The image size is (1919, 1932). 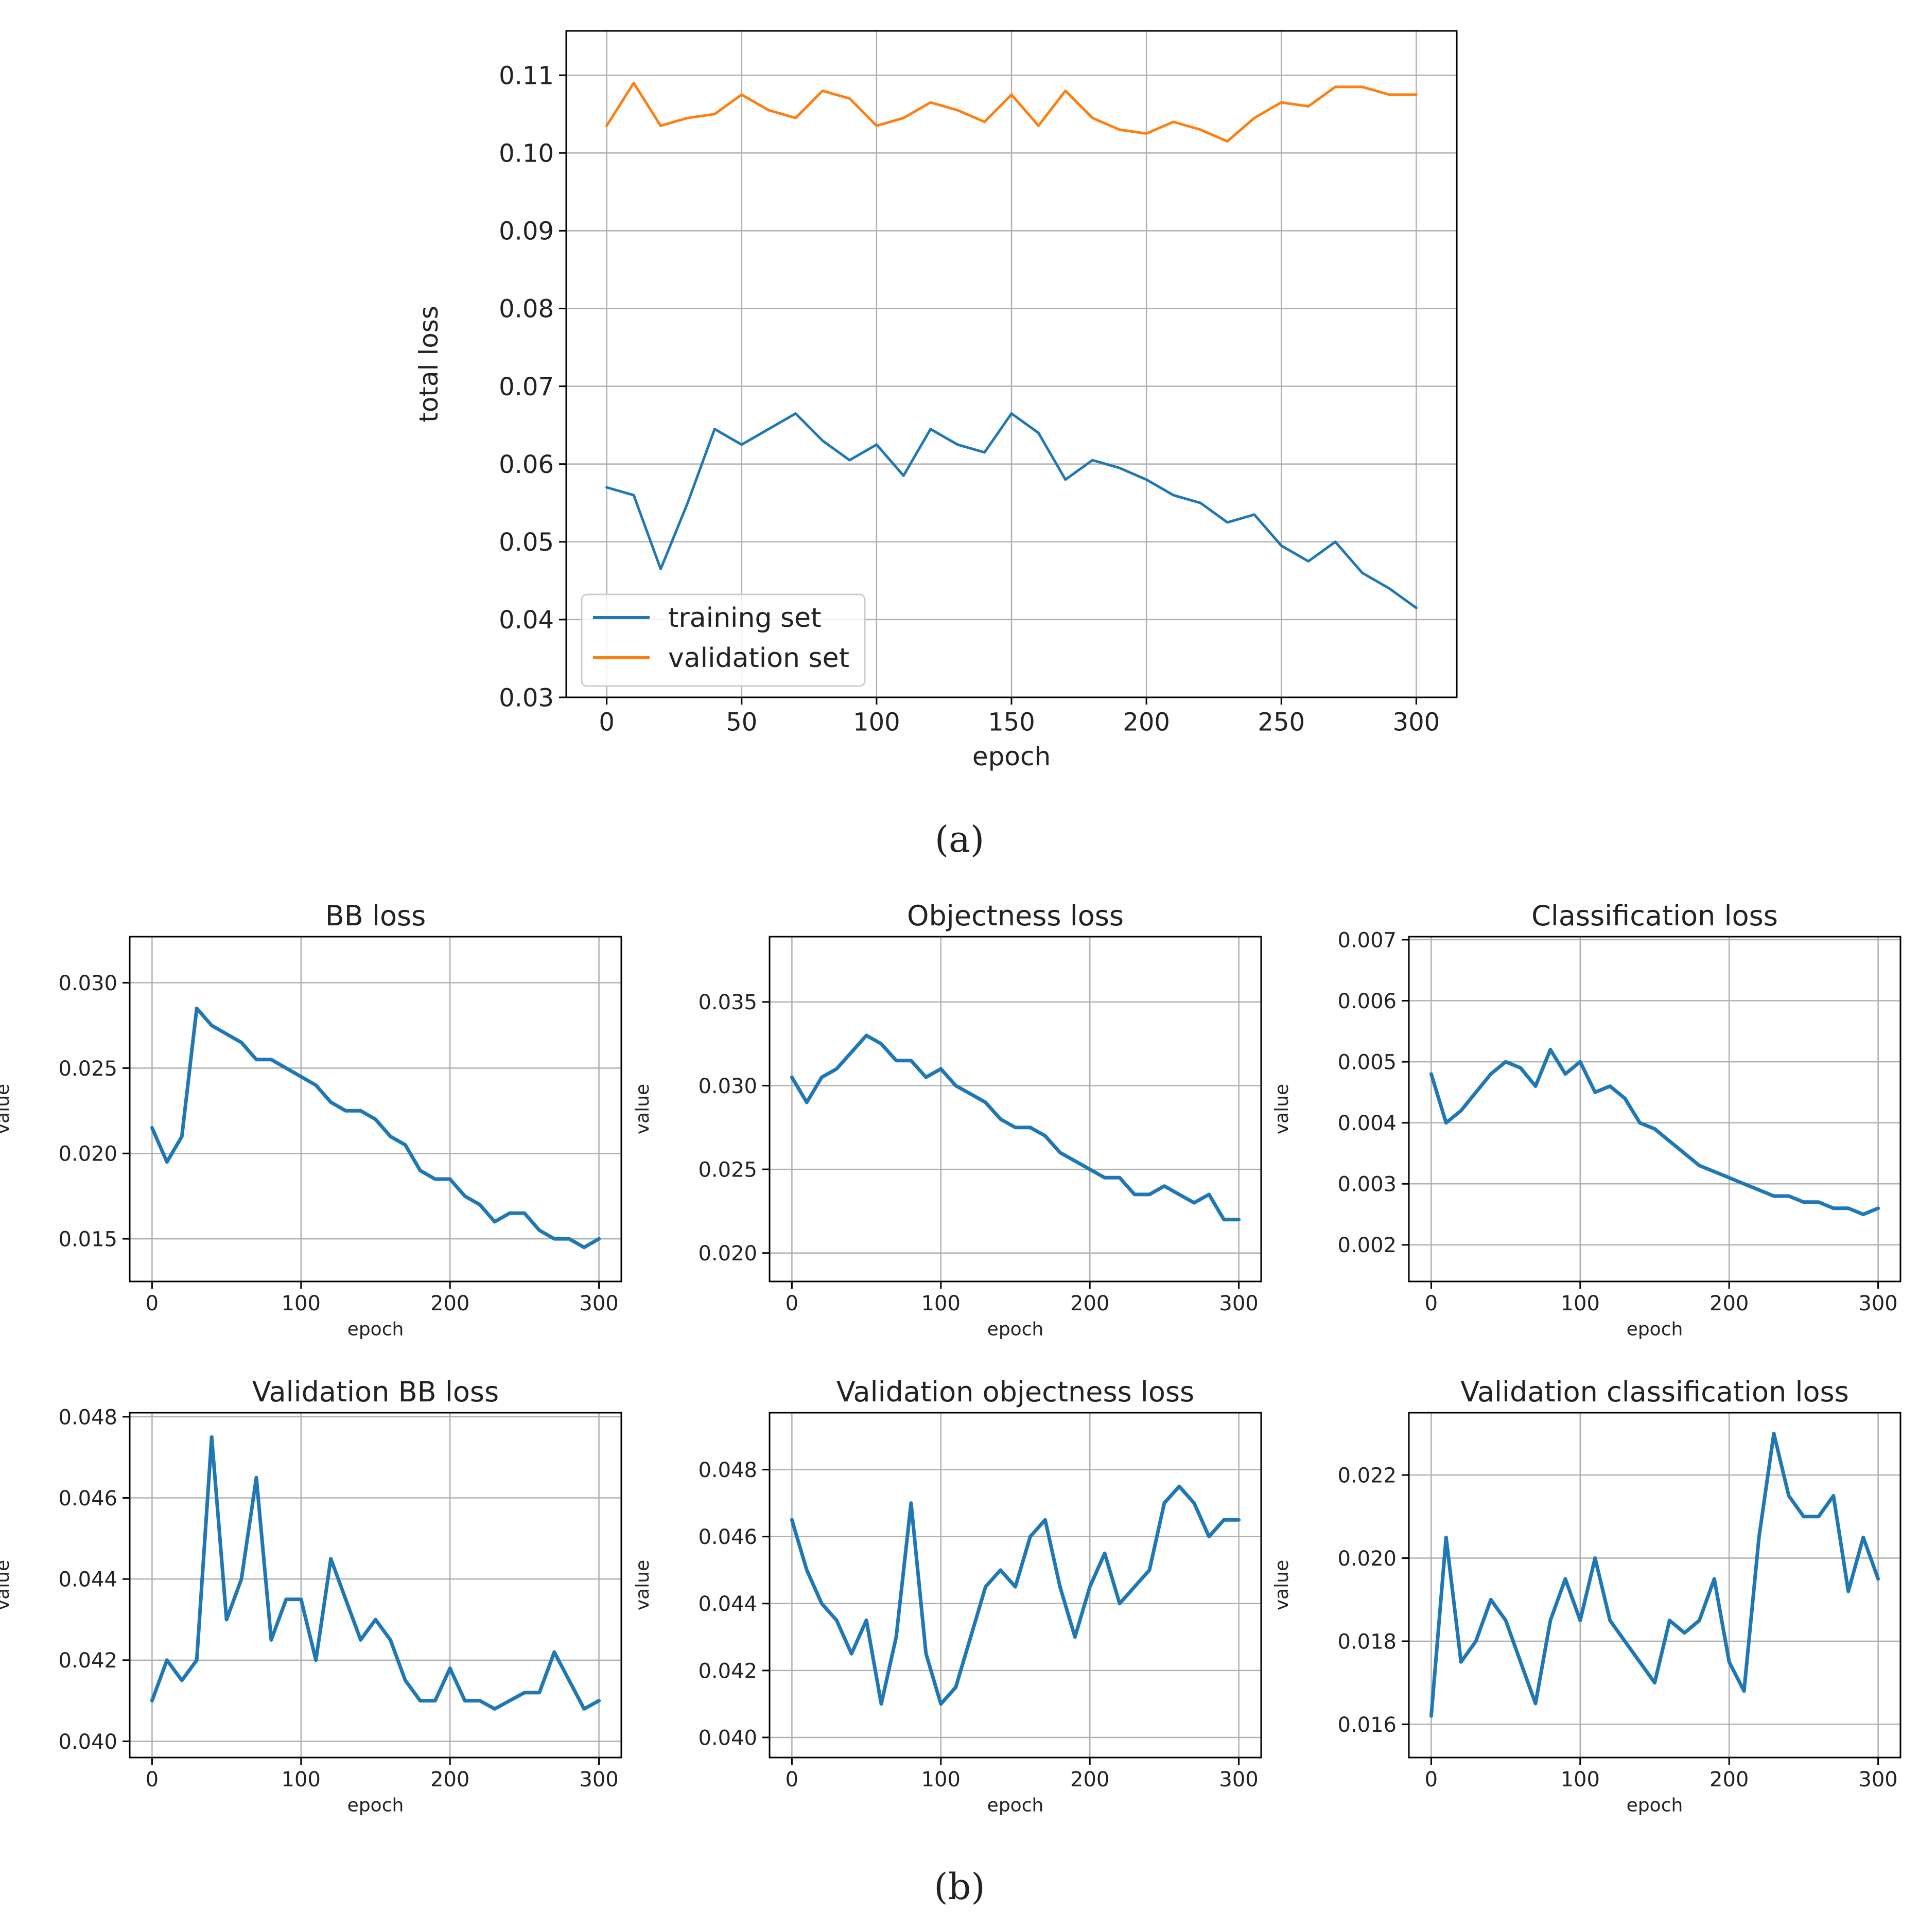 I want to click on y-tick-label: 0.10, so click(x=526, y=153).